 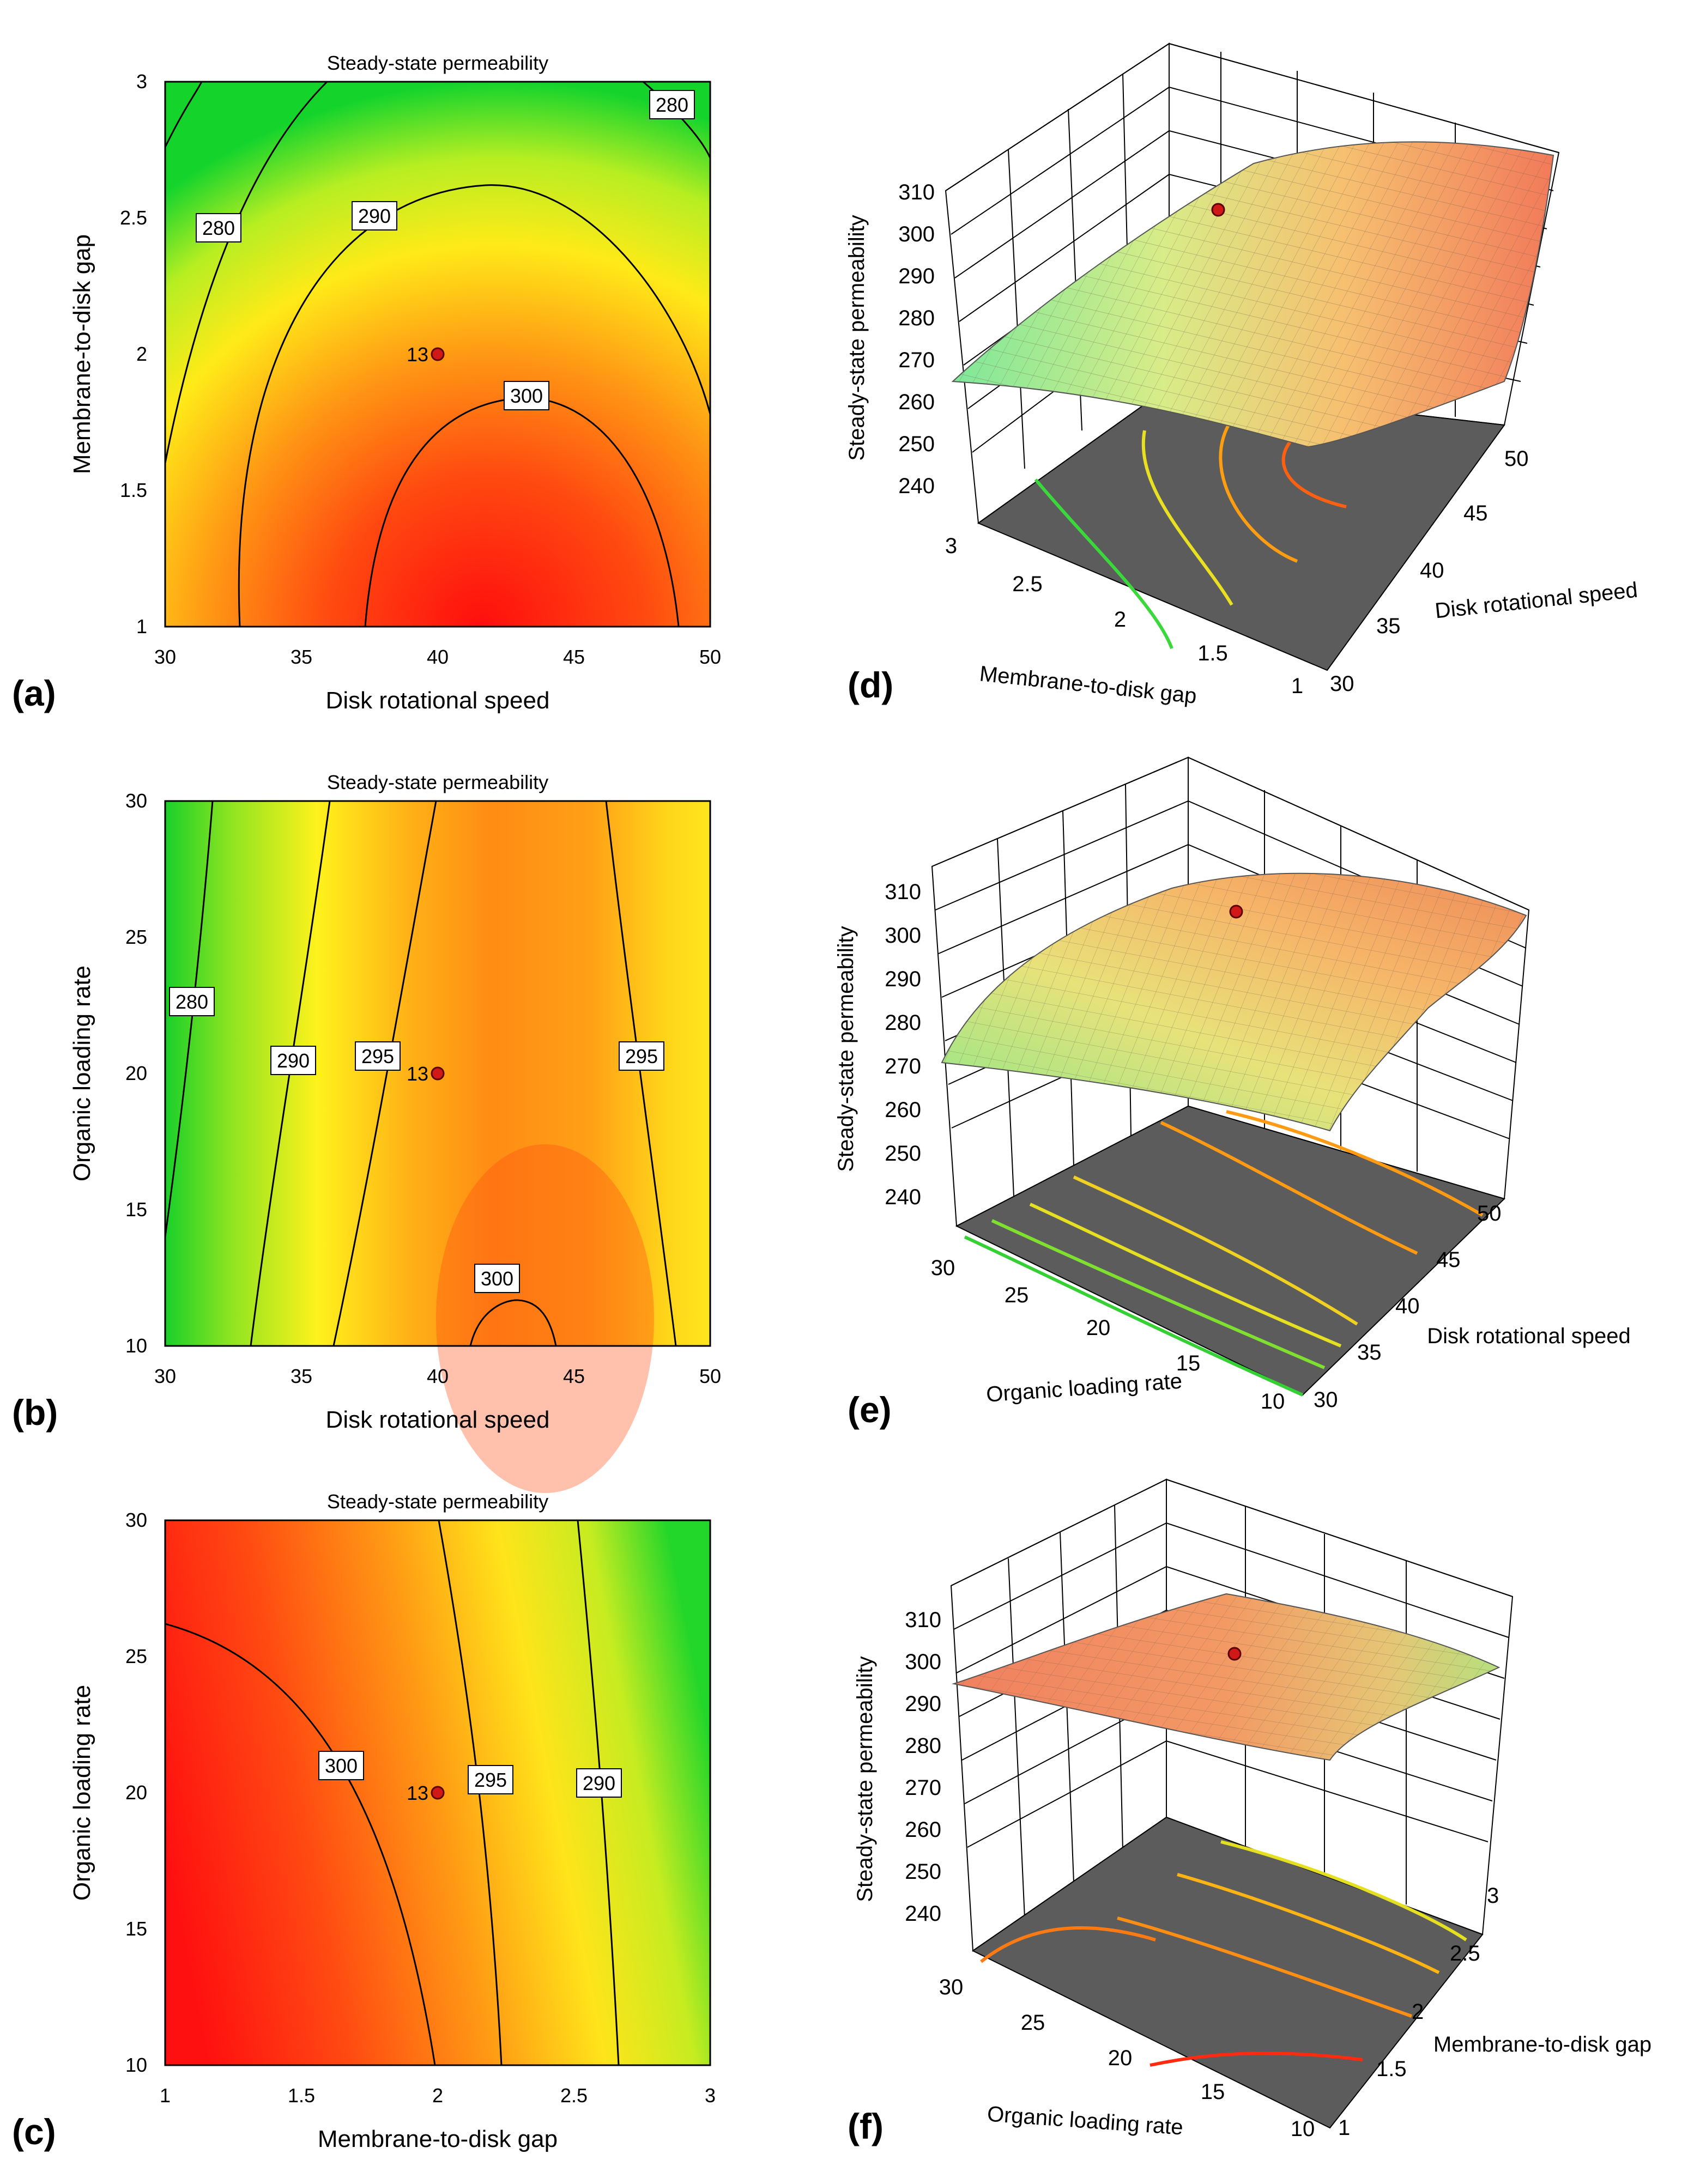 I want to click on z-tick-e-6: 300, so click(x=903, y=936).